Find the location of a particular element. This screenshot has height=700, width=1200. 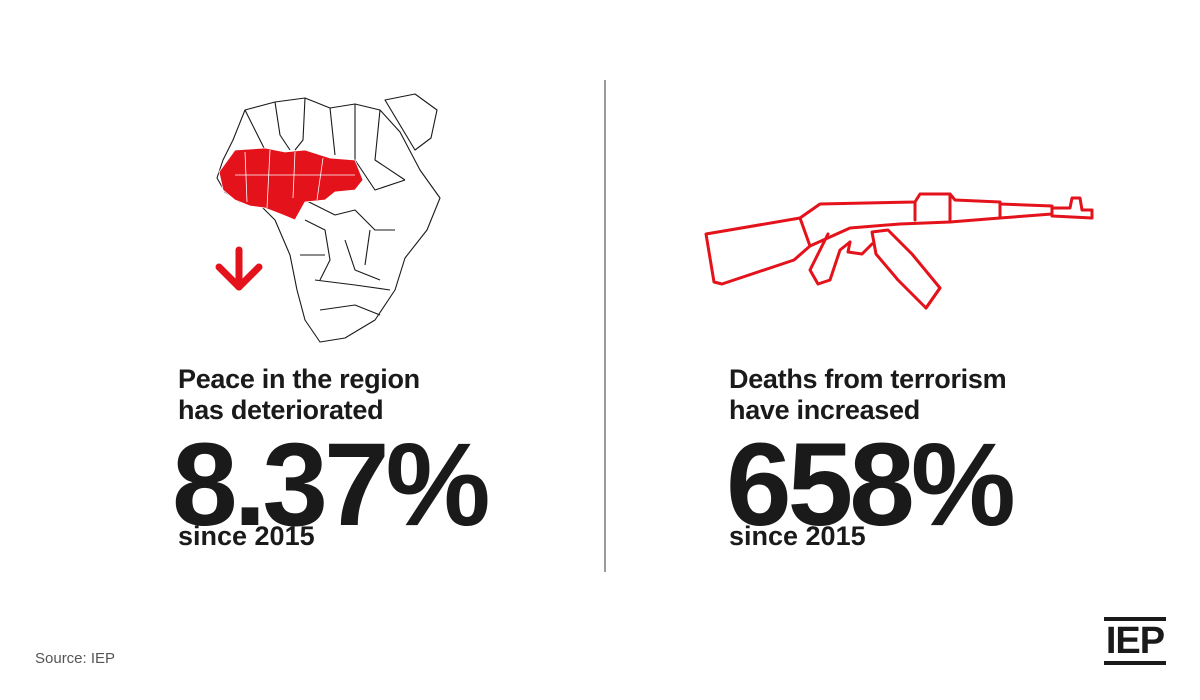

divider is located at coordinates (605, 326).